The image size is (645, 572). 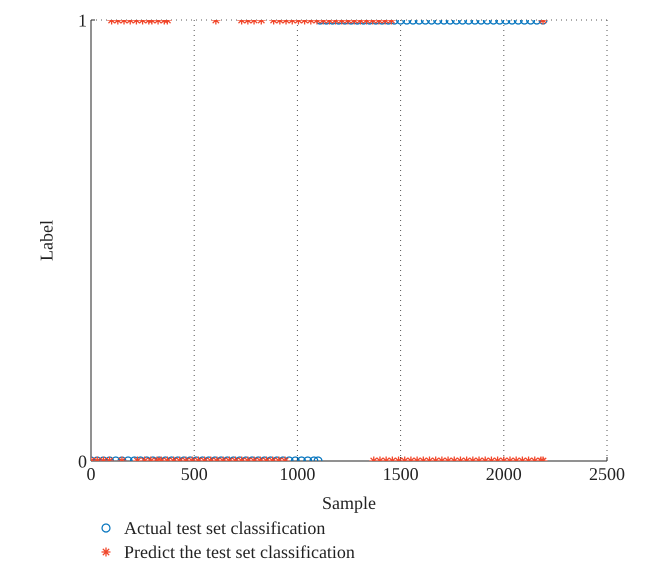 What do you see at coordinates (504, 474) in the screenshot?
I see `x-tick-label: 2000` at bounding box center [504, 474].